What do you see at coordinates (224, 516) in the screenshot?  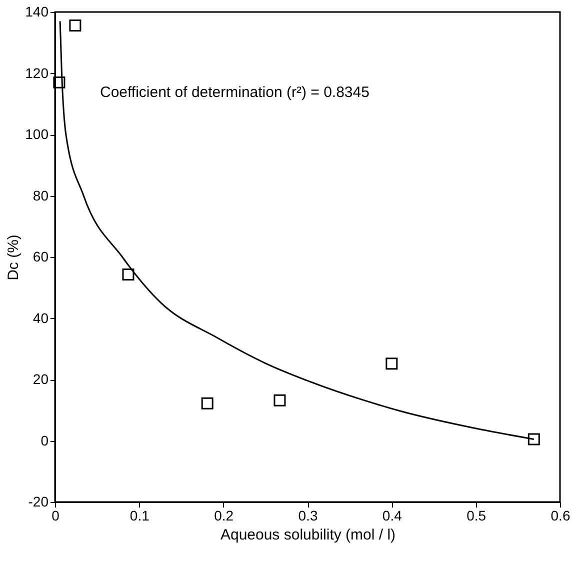 I see `x-tick-label: 0.2` at bounding box center [224, 516].